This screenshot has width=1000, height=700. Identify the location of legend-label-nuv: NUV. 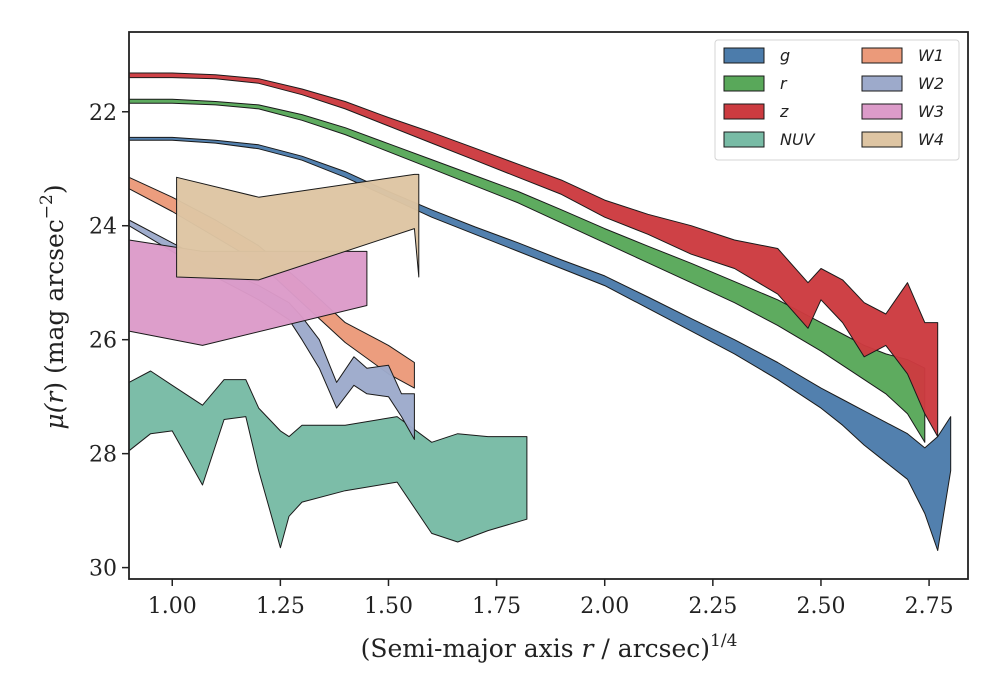
(798, 139).